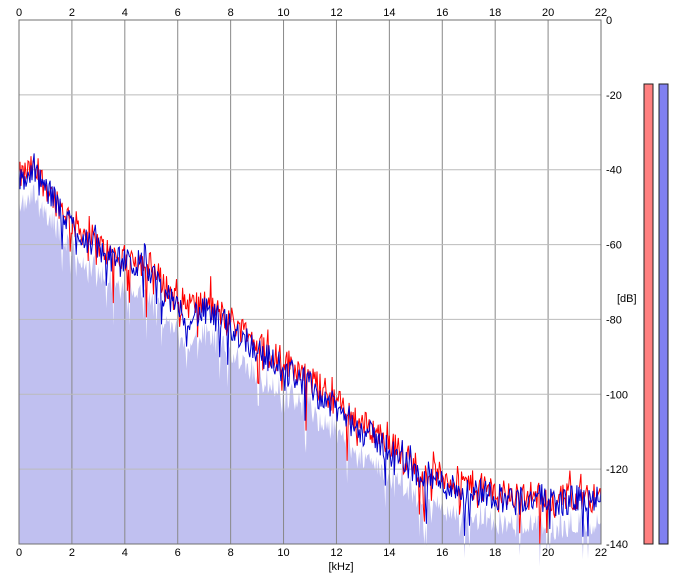 Image resolution: width=683 pixels, height=584 pixels. Describe the element at coordinates (125, 553) in the screenshot. I see `x-tick-label-bottom: 4` at that location.